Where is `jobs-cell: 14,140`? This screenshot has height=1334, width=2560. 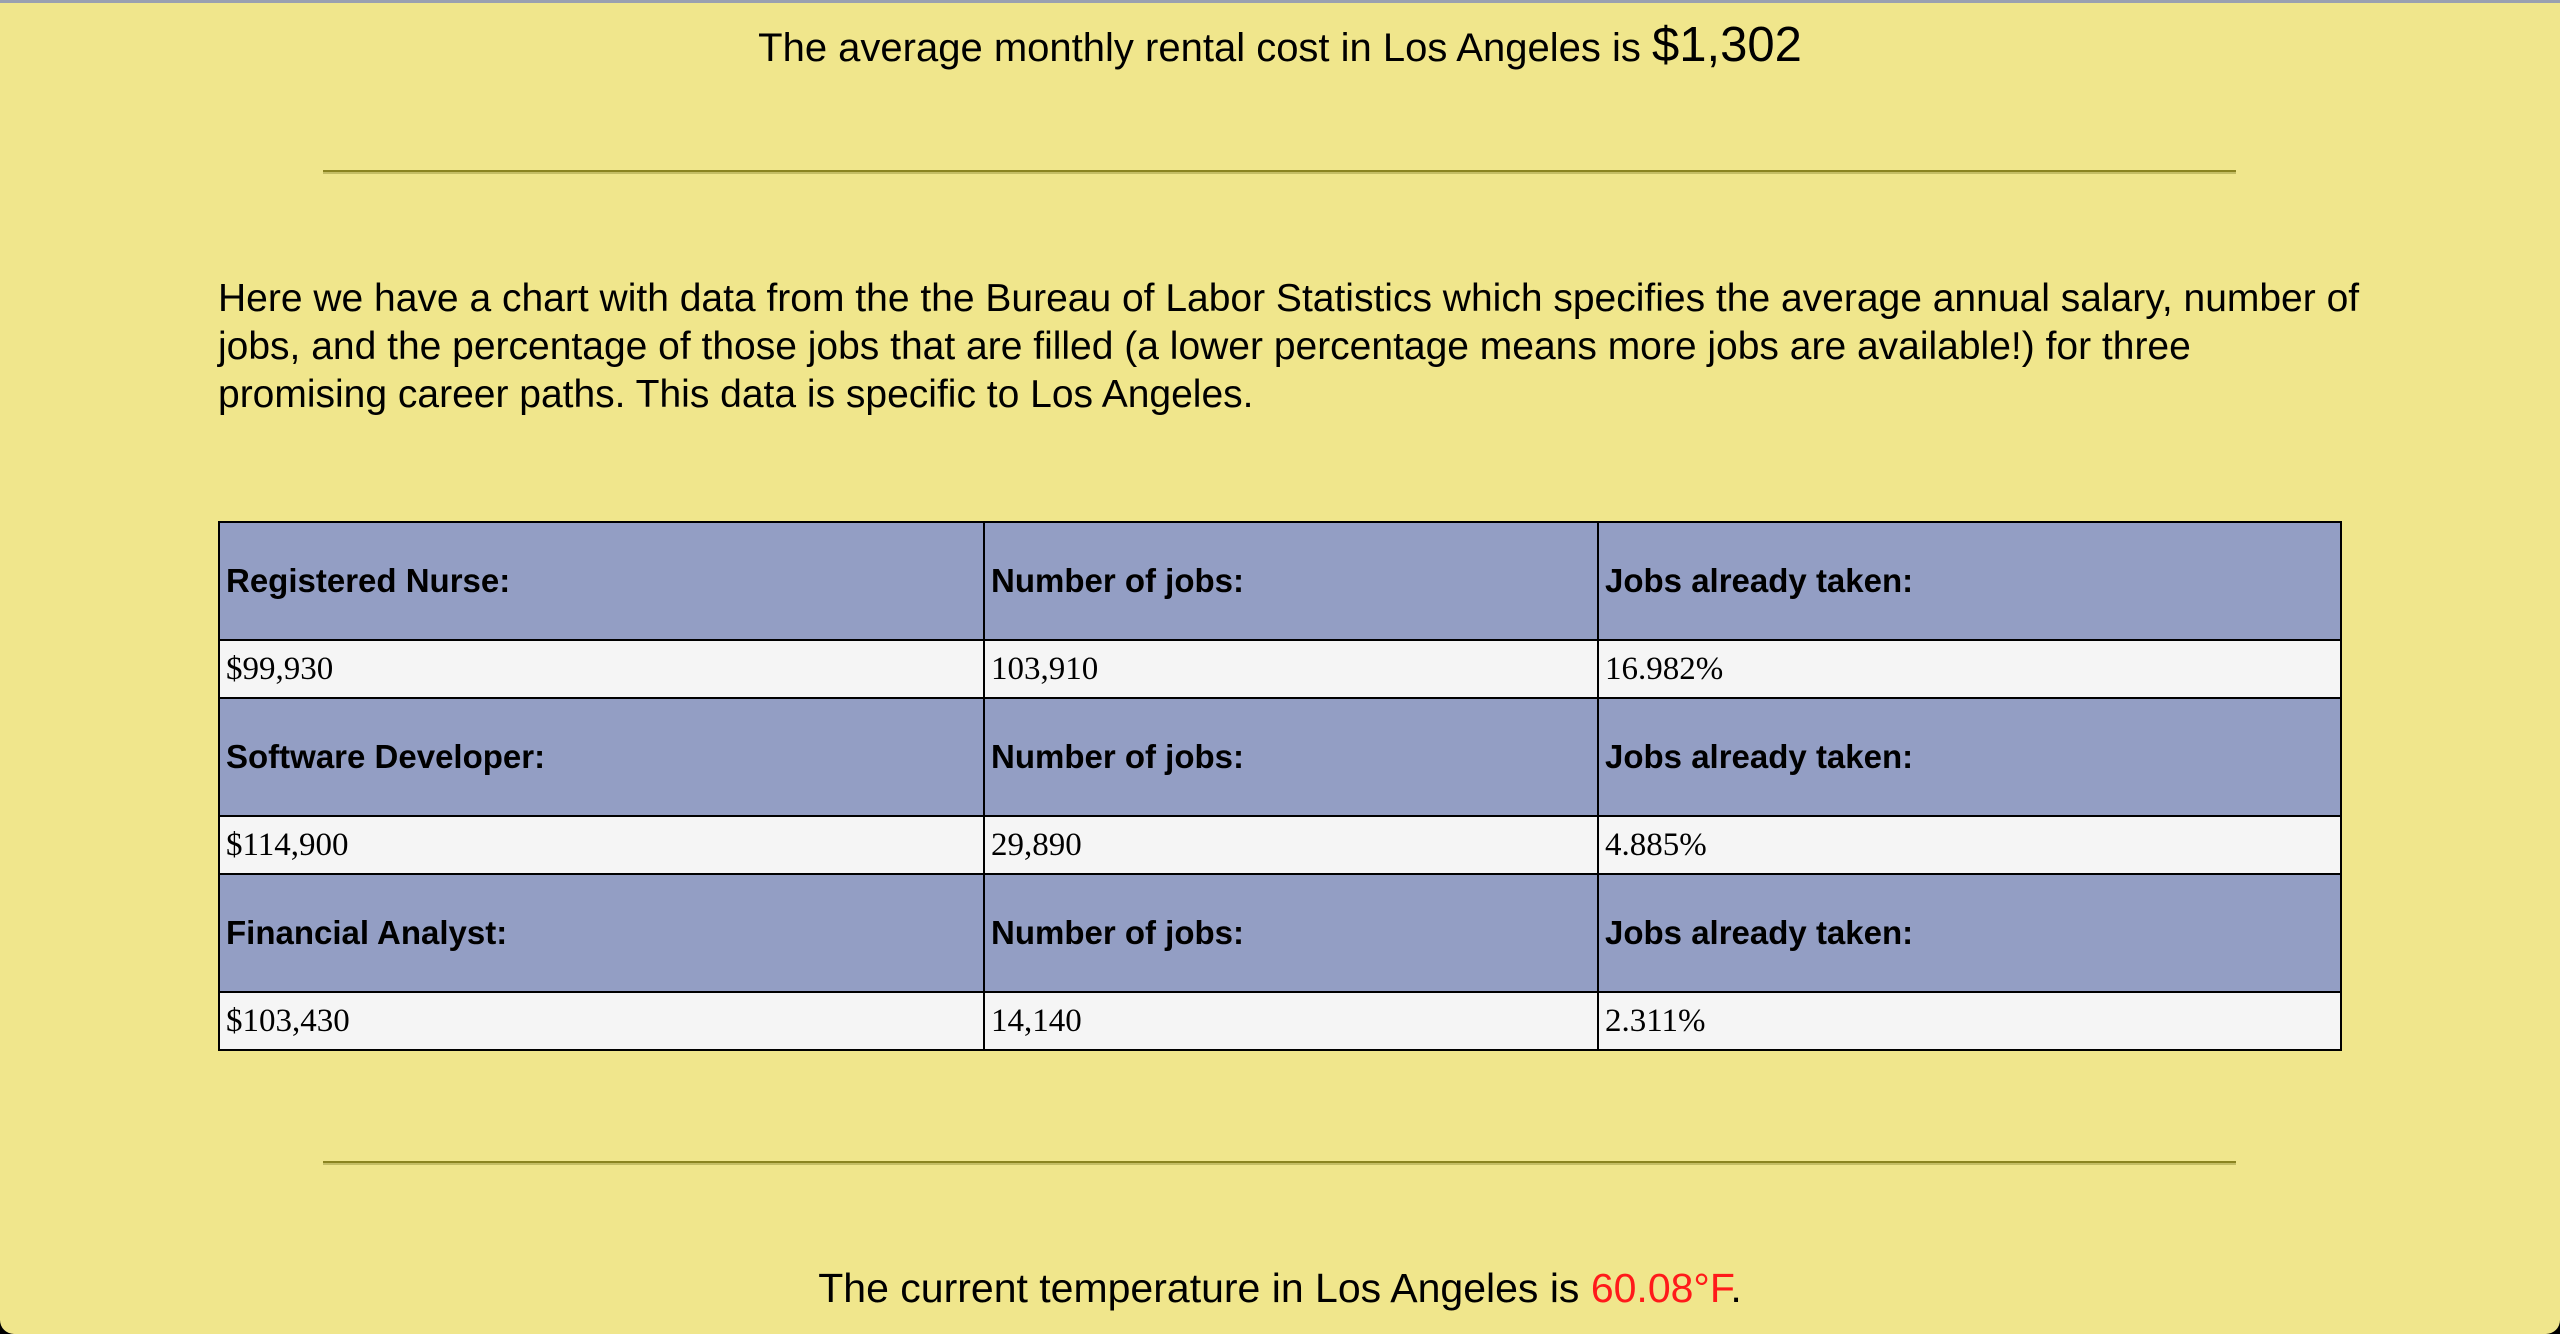 jobs-cell: 14,140 is located at coordinates (1291, 1021).